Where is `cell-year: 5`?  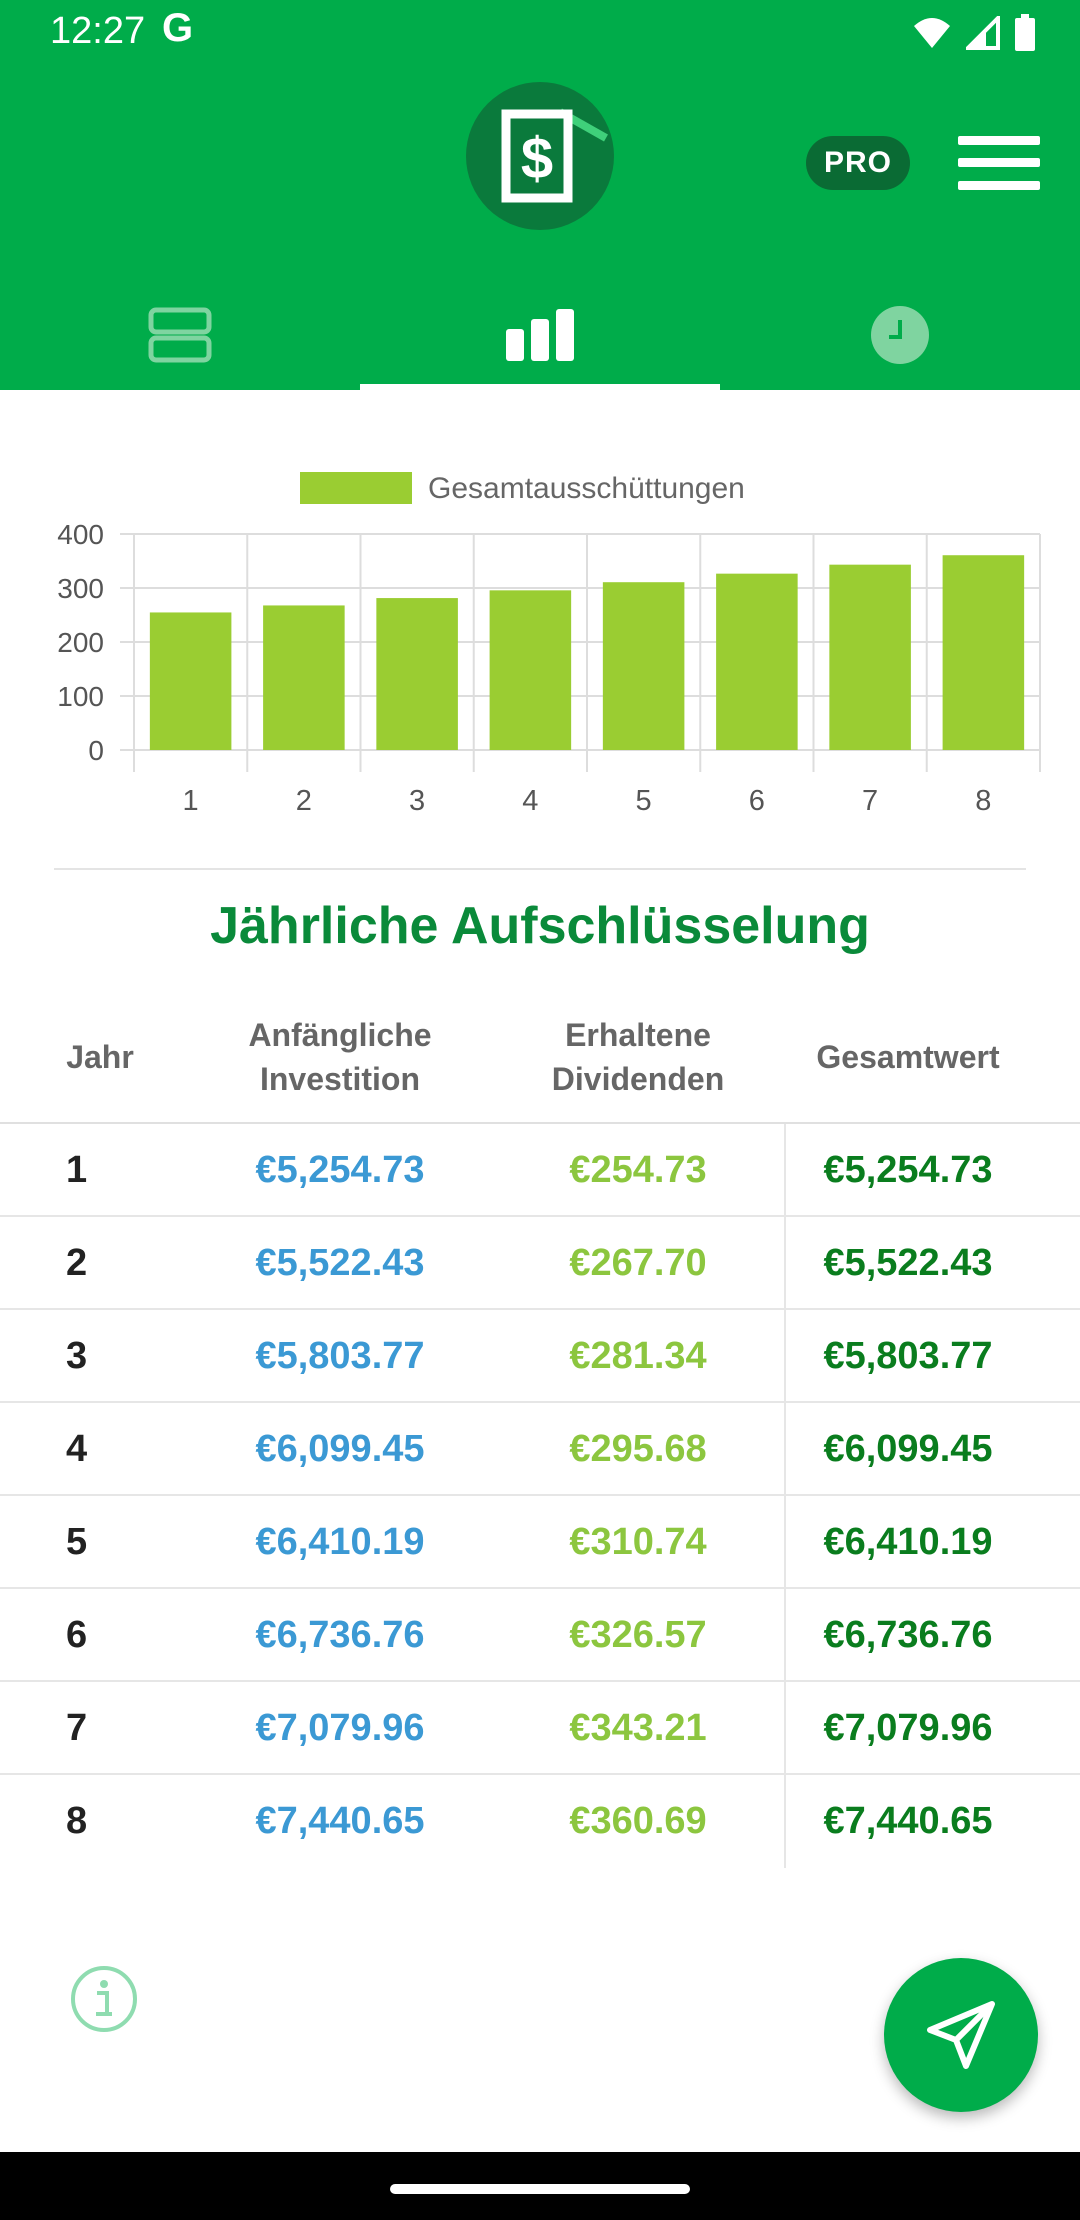 cell-year: 5 is located at coordinates (77, 1542).